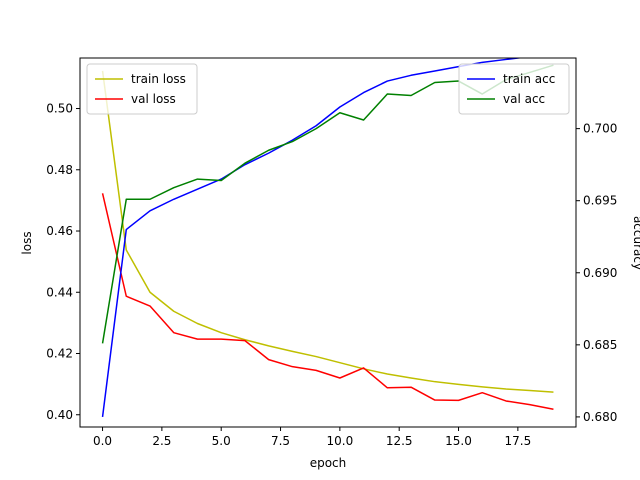 This screenshot has width=640, height=480. What do you see at coordinates (27, 242) in the screenshot?
I see `y-axis-left-label: loss` at bounding box center [27, 242].